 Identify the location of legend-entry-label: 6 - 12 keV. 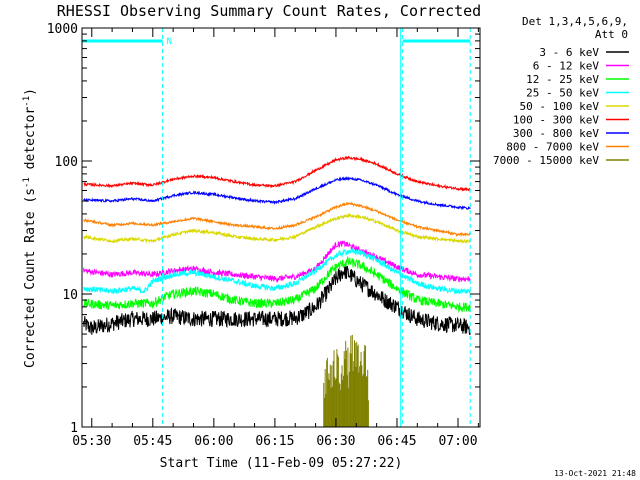
(566, 66).